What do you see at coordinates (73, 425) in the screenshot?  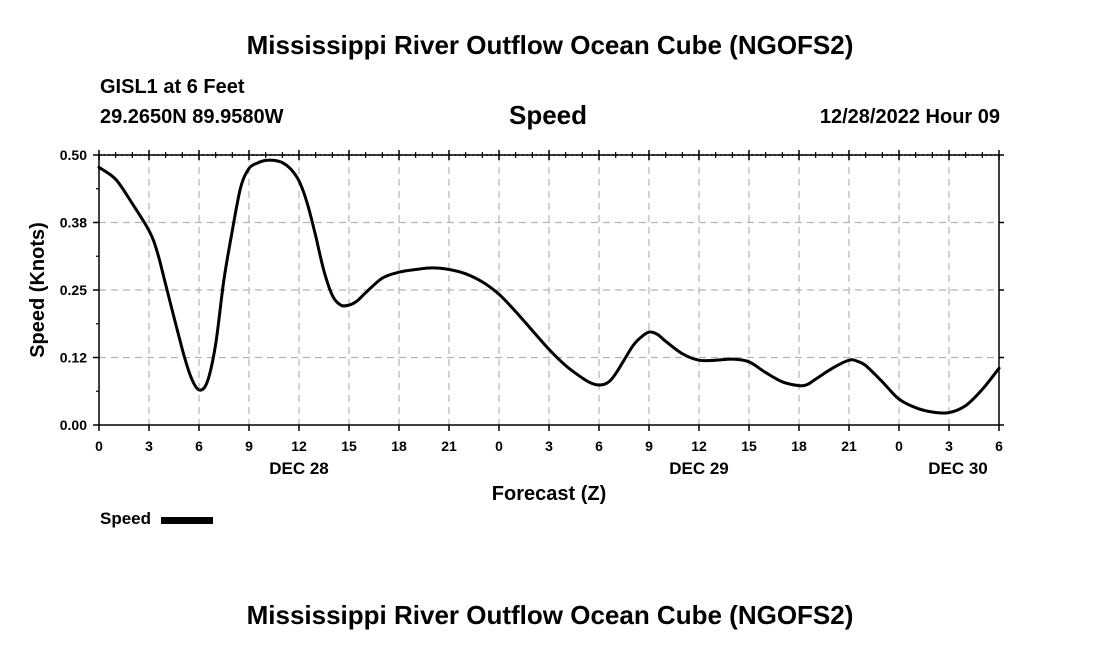 I see `y-tick-label: 0.00` at bounding box center [73, 425].